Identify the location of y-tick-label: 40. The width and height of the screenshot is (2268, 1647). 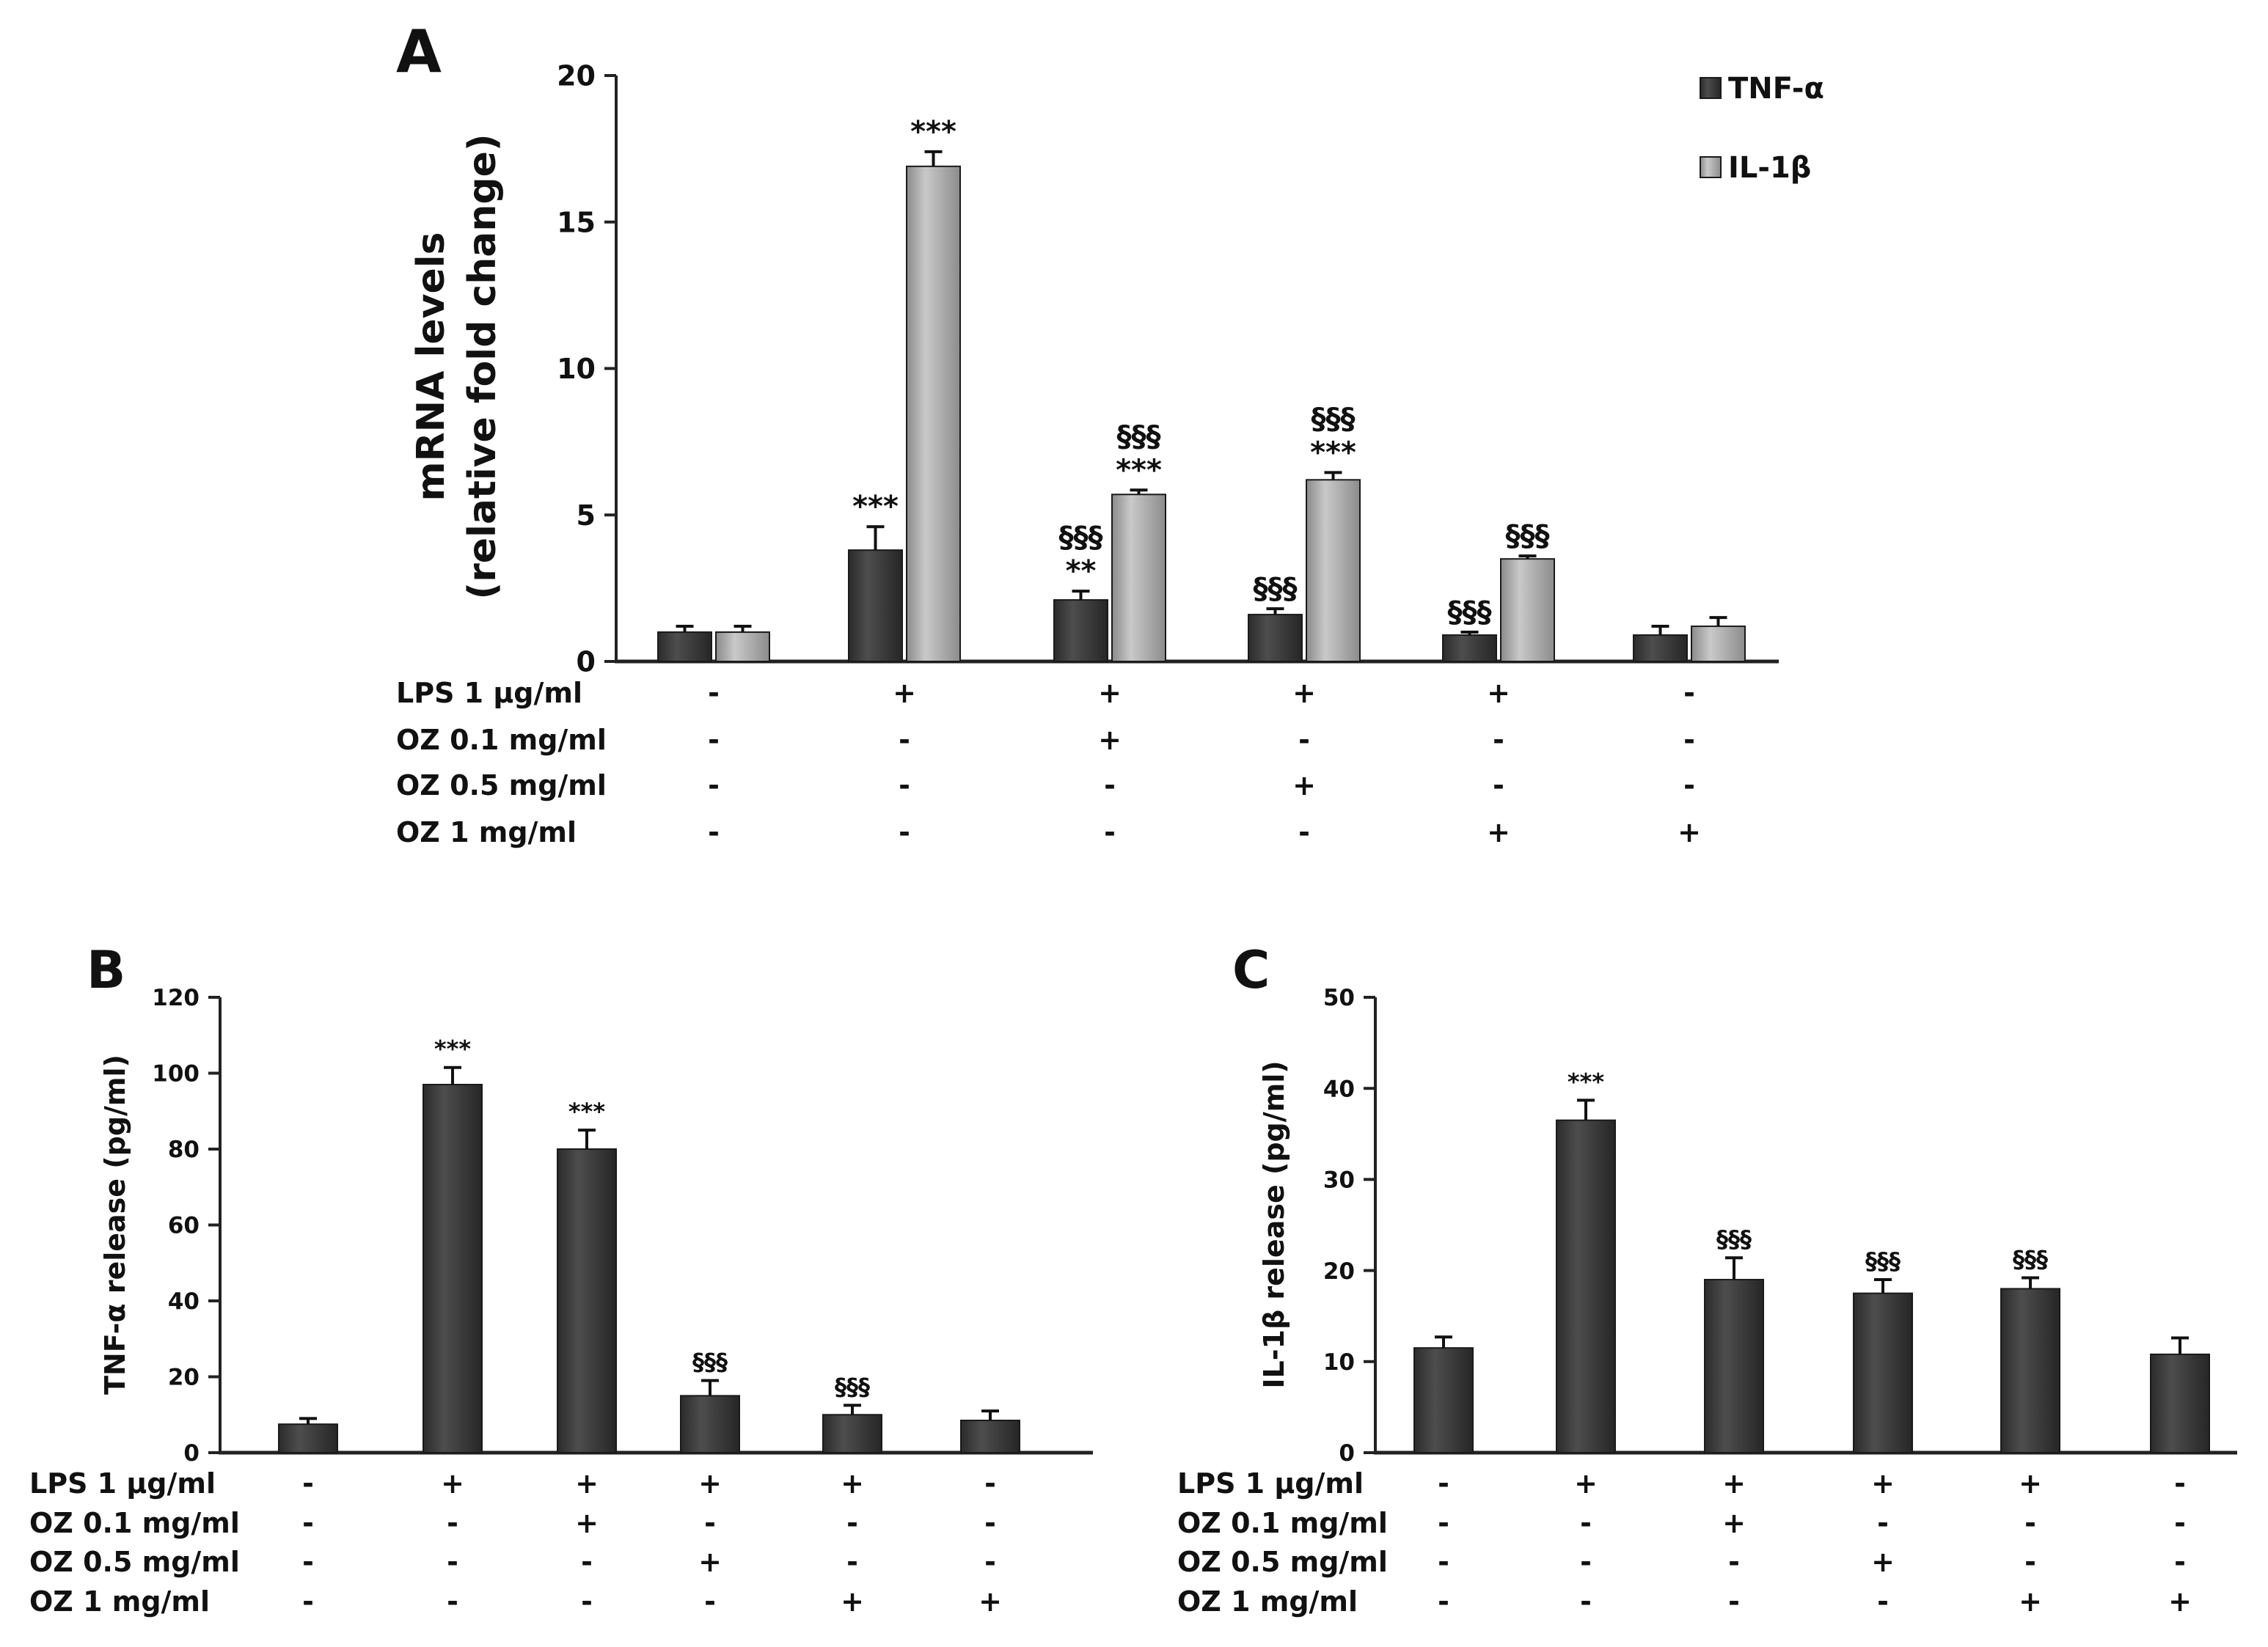
(184, 1301).